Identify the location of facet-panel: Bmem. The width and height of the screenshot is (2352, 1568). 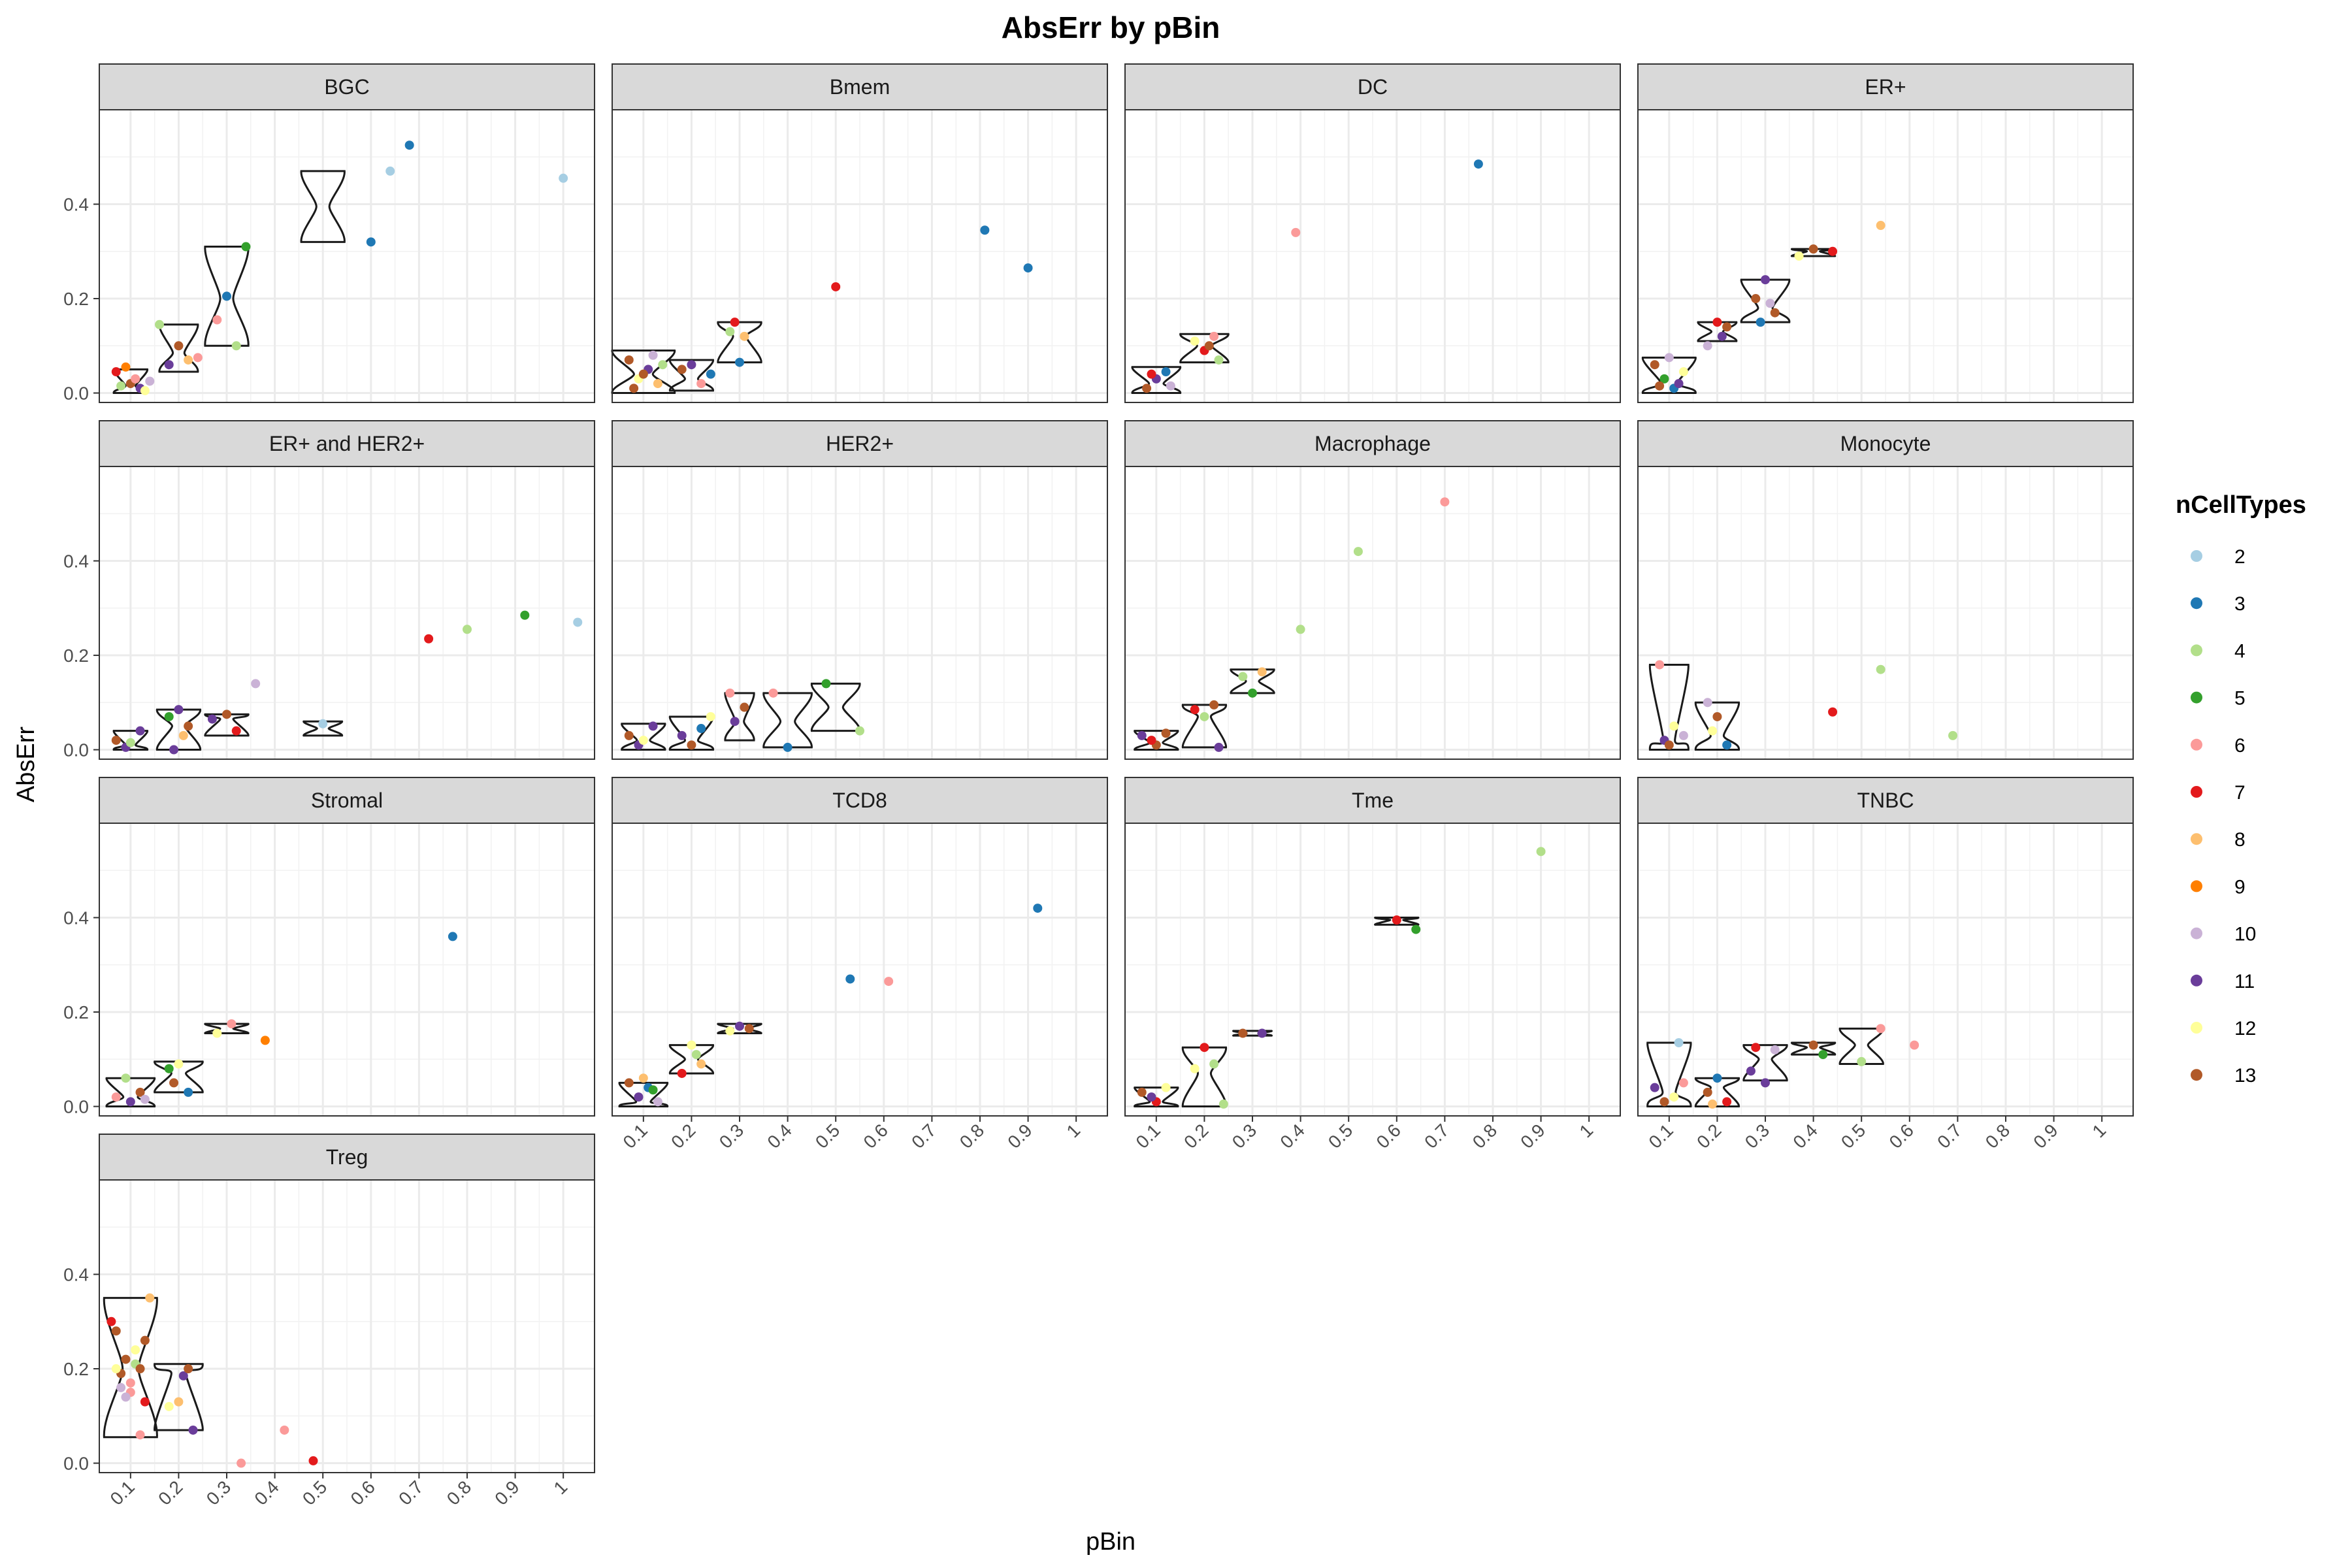
(859, 233).